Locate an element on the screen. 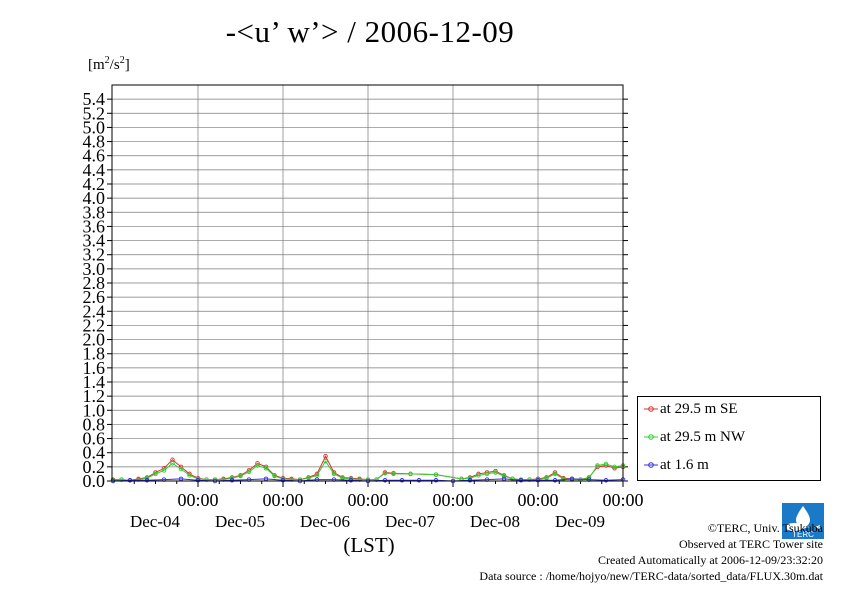 This screenshot has height=595, width=842. y-tick-label: 3.8 is located at coordinates (94, 212).